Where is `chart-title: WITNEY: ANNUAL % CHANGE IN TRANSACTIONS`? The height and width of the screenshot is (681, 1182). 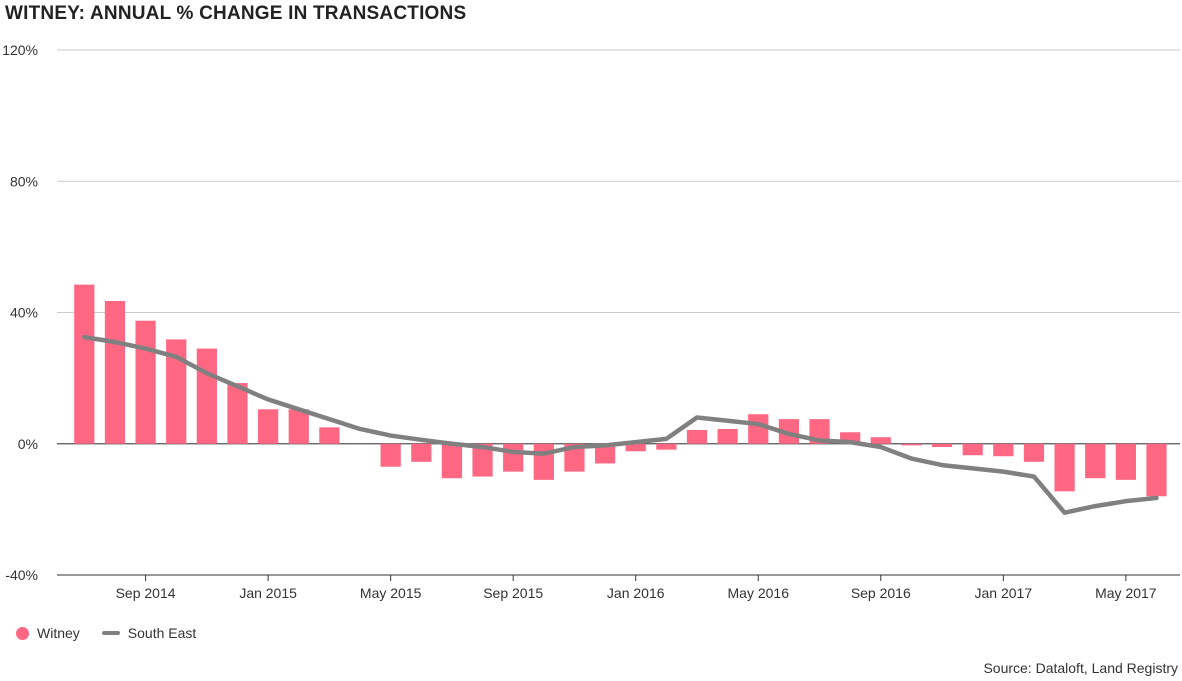
chart-title: WITNEY: ANNUAL % CHANGE IN TRANSACTIONS is located at coordinates (236, 13).